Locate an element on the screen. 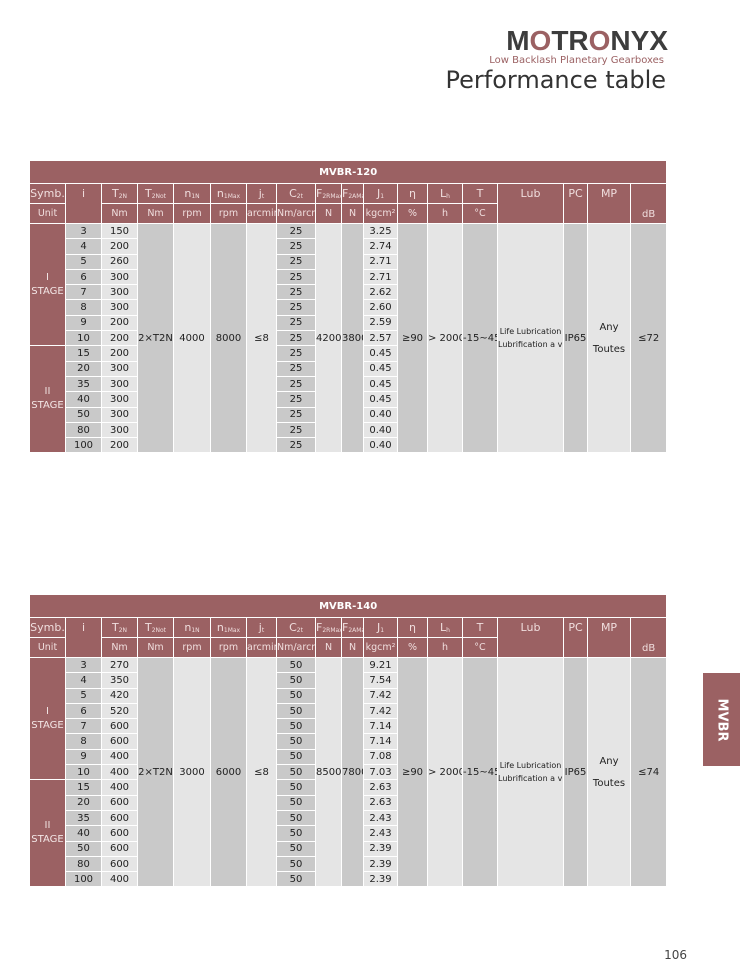 Image resolution: width=740 pixels, height=975 pixels. t2n-cell: 300 is located at coordinates (119, 292).